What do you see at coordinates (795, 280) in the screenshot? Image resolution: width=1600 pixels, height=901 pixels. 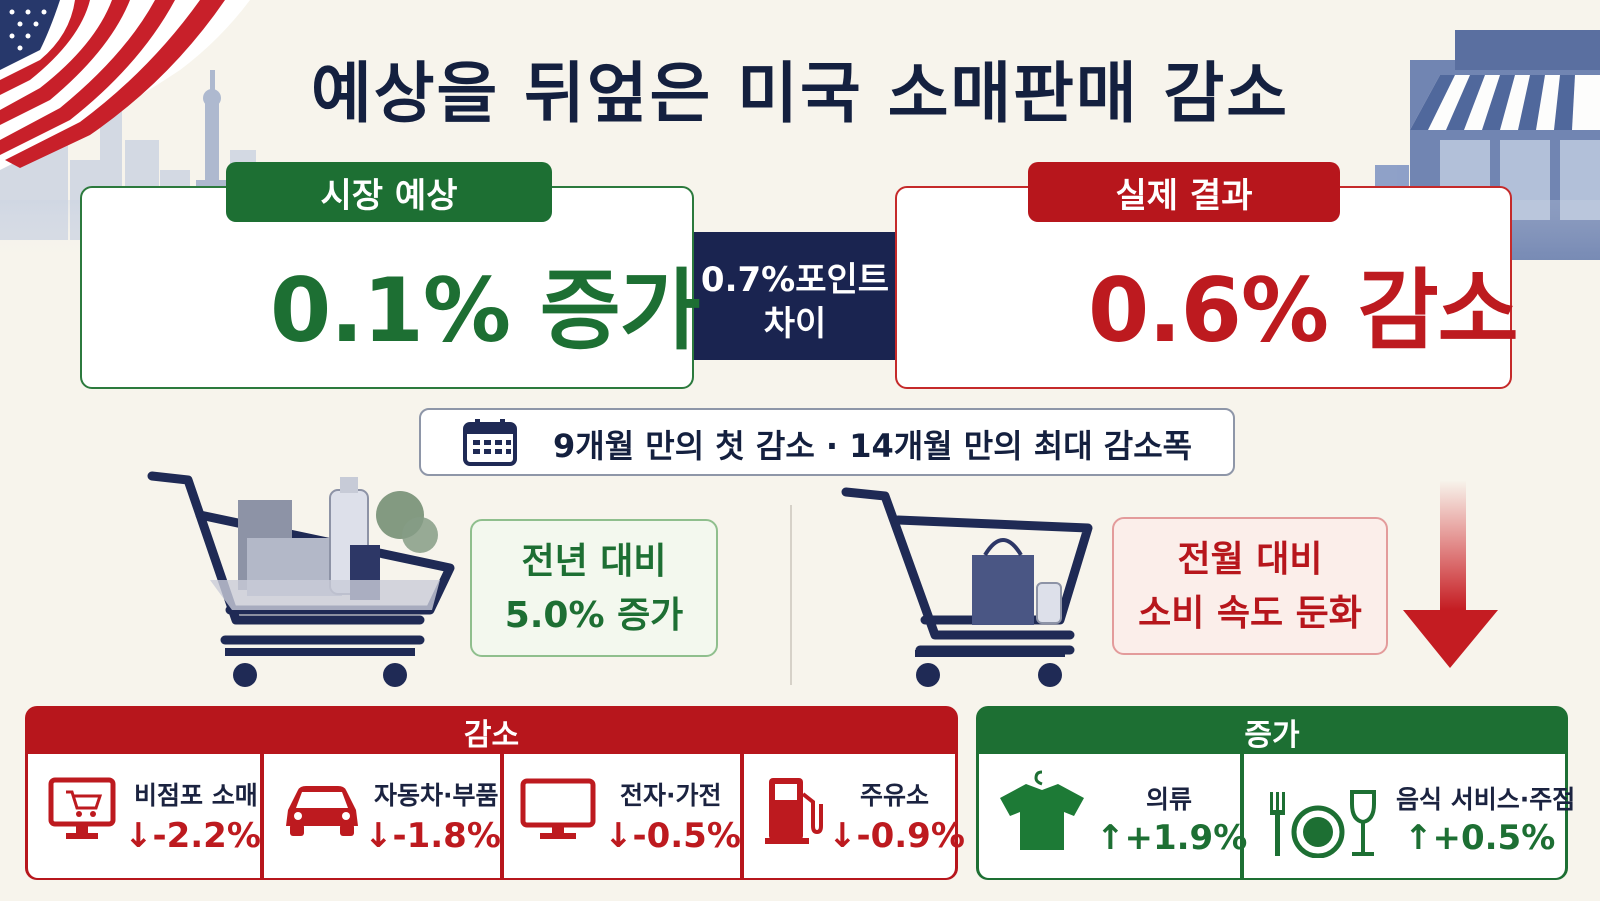 I see `difference-line1: 0.7%포인트` at bounding box center [795, 280].